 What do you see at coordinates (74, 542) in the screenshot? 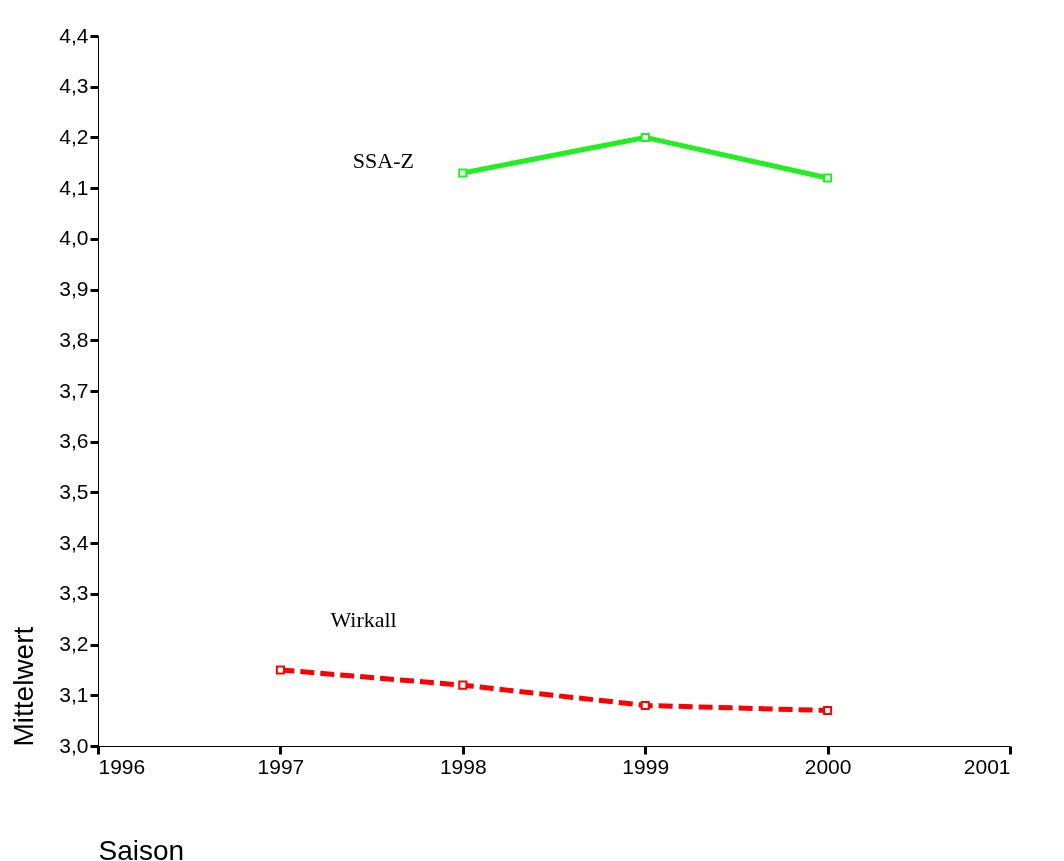
I see `y-tick-label: 3,4` at bounding box center [74, 542].